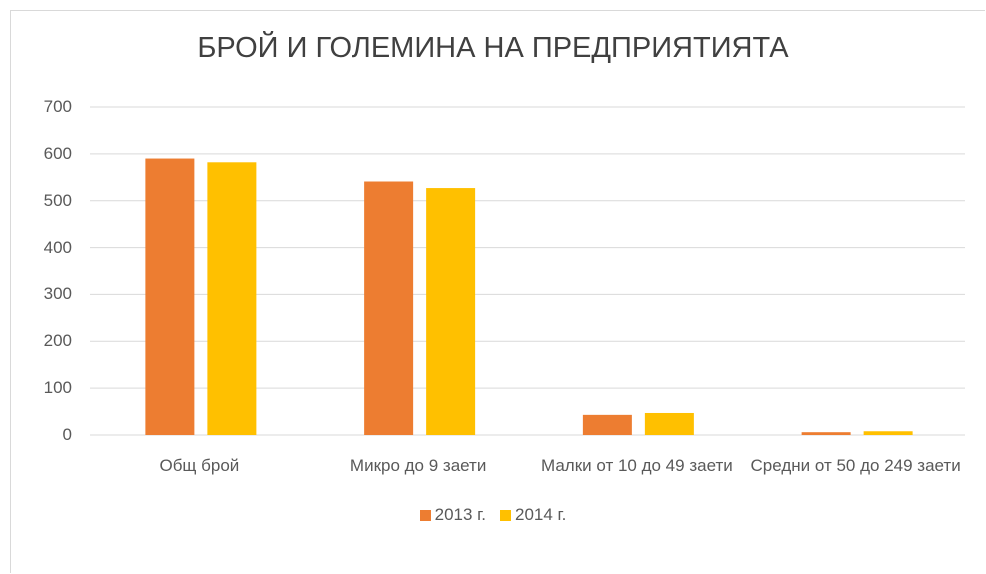 Image resolution: width=986 pixels, height=574 pixels. Describe the element at coordinates (460, 514) in the screenshot. I see `legend-label: 2013 г.` at that location.